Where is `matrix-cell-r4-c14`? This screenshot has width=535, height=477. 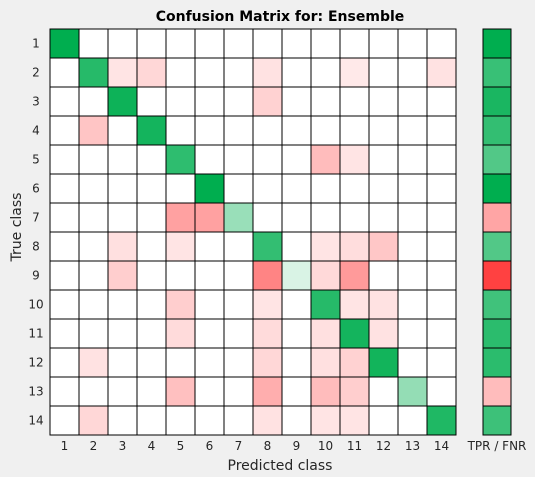 matrix-cell-r4-c14 is located at coordinates (441, 130).